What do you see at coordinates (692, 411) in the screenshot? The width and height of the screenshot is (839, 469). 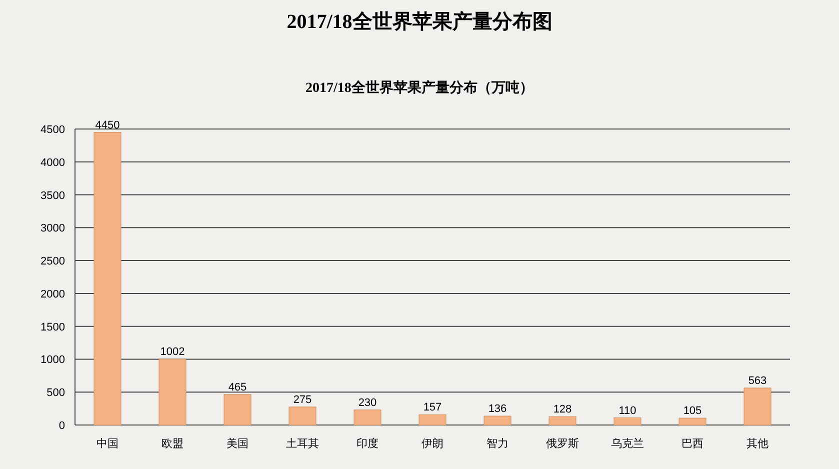 I see `data-label: 105` at bounding box center [692, 411].